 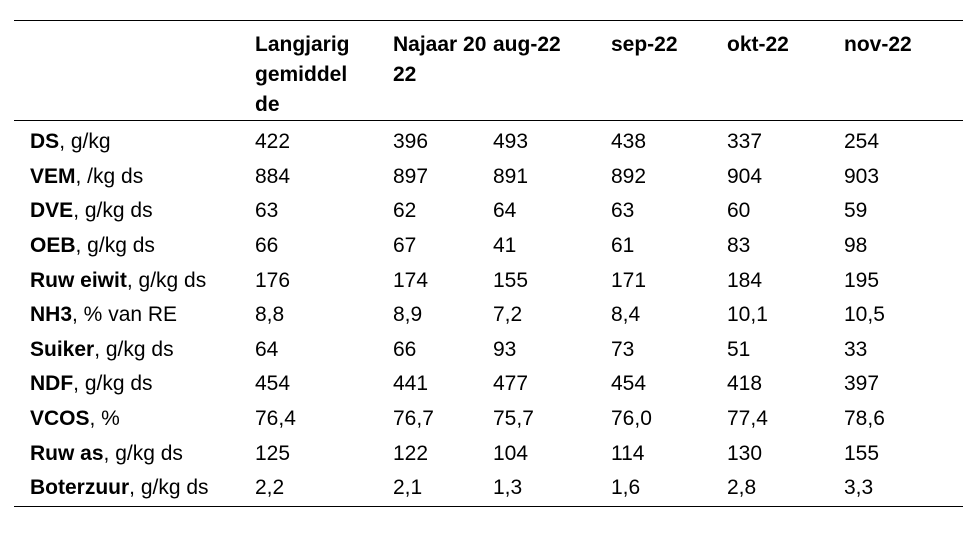 What do you see at coordinates (747, 419) in the screenshot?
I see `table-cell: 77,4` at bounding box center [747, 419].